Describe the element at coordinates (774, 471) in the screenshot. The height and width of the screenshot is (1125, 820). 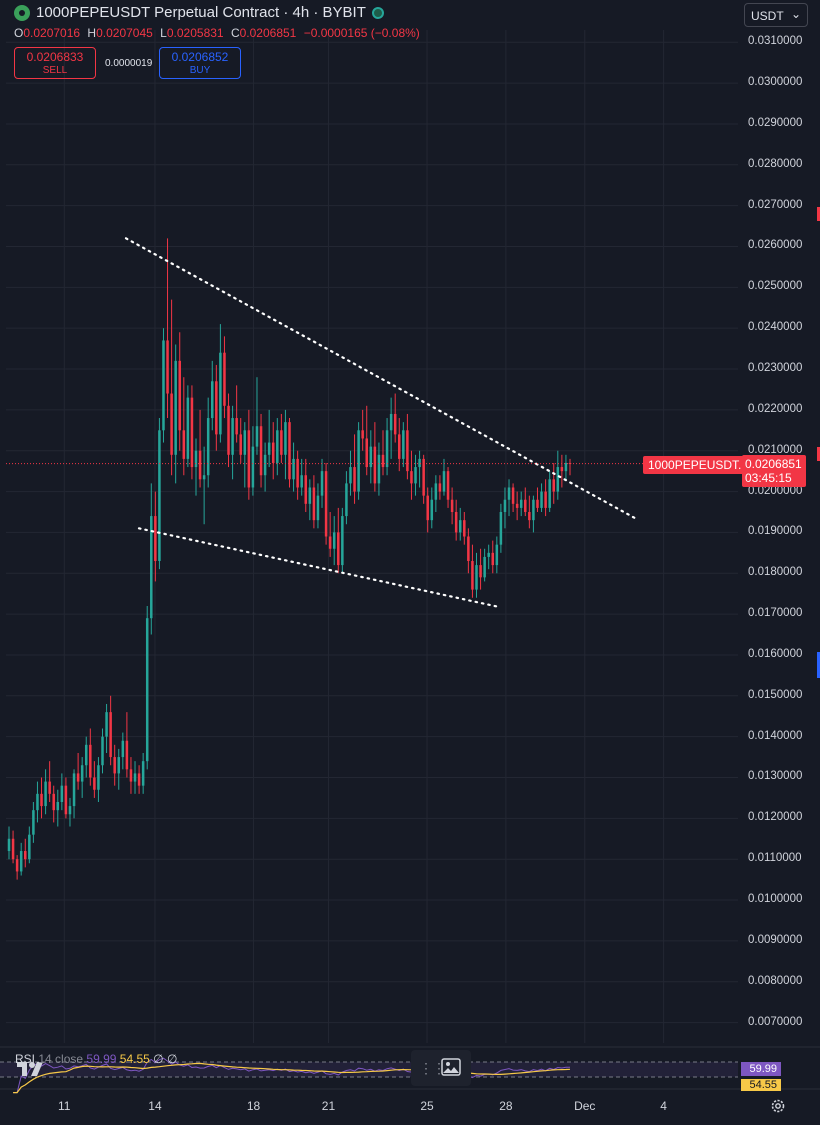
I see `last-price-label: 0.0206851 03:45:15` at that location.